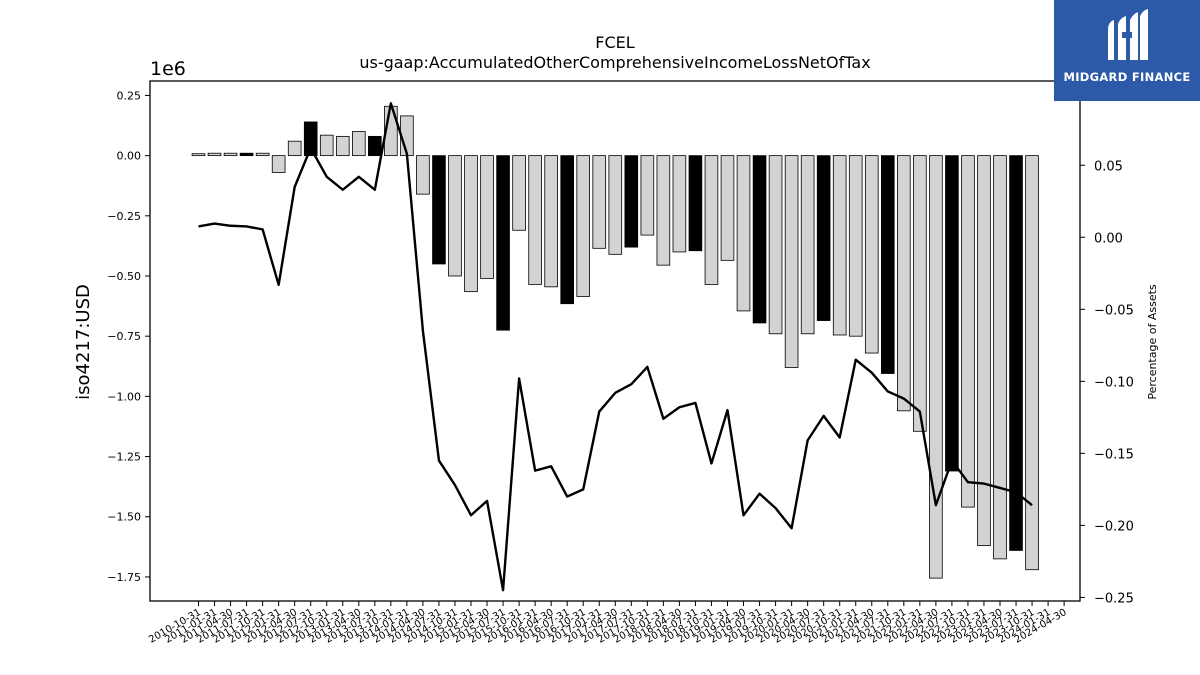 This screenshot has height=675, width=1200. I want to click on midgard-logo-icon, so click(1128, 34).